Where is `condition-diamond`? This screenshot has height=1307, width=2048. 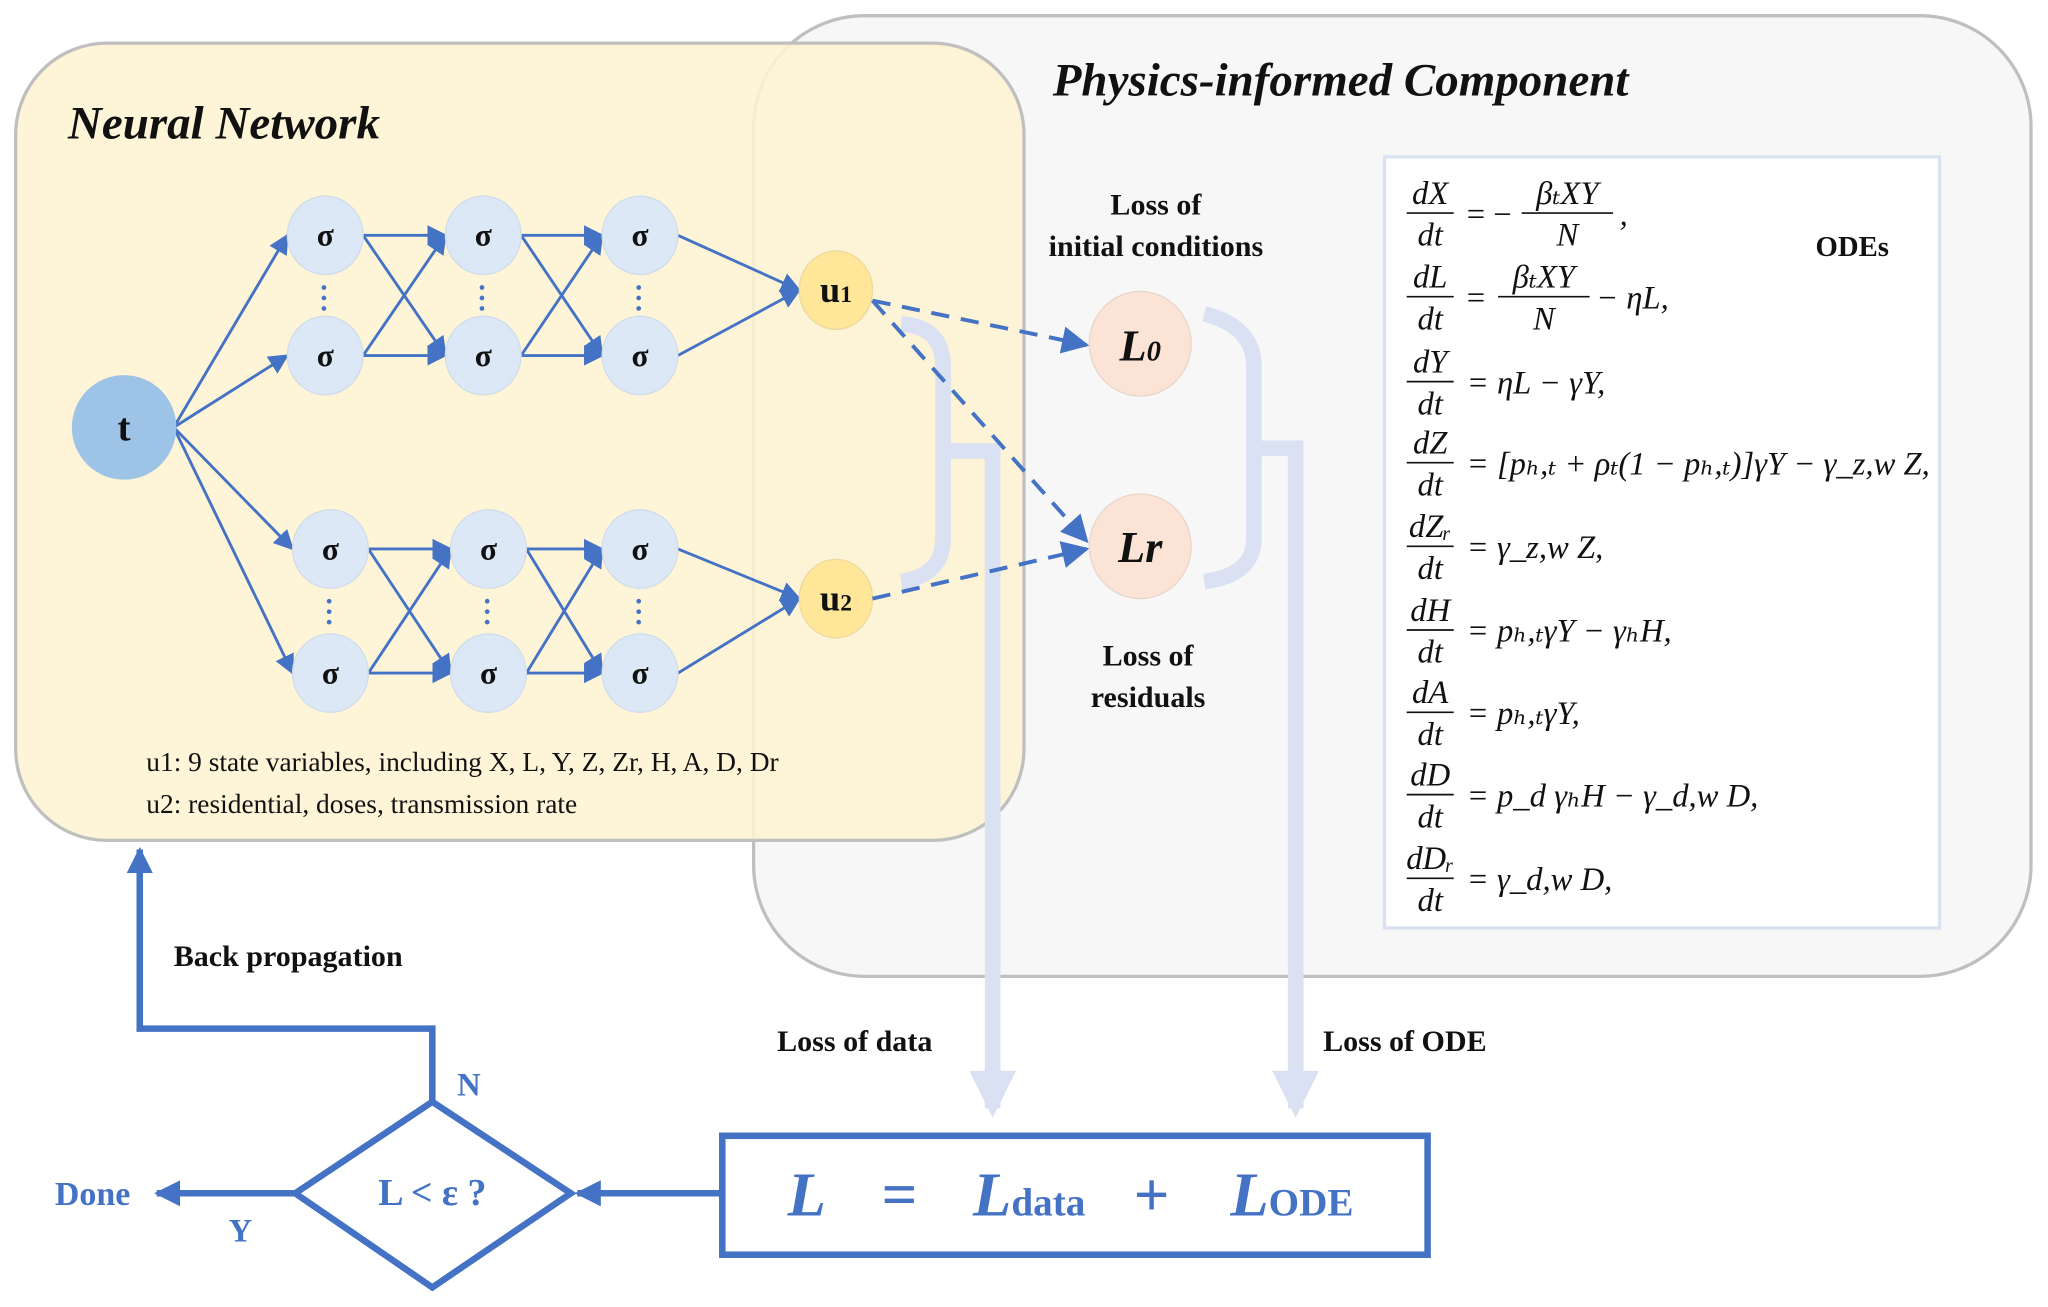 condition-diamond is located at coordinates (433, 1194).